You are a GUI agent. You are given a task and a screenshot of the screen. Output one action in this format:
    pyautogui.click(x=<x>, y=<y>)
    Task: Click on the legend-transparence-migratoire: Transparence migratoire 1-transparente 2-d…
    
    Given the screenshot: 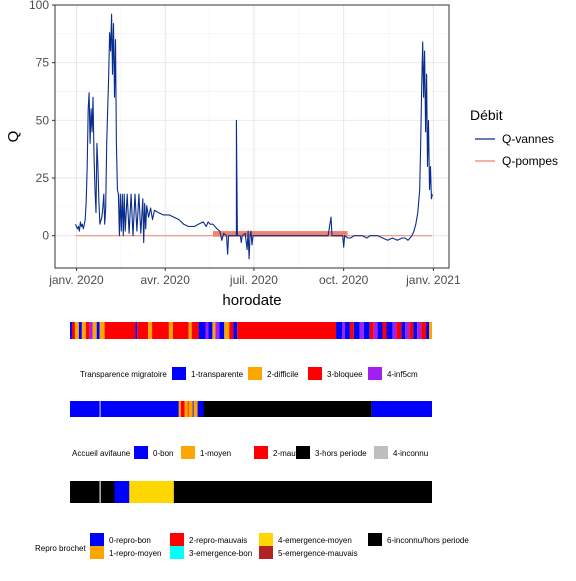 What is the action you would take?
    pyautogui.click(x=249, y=373)
    